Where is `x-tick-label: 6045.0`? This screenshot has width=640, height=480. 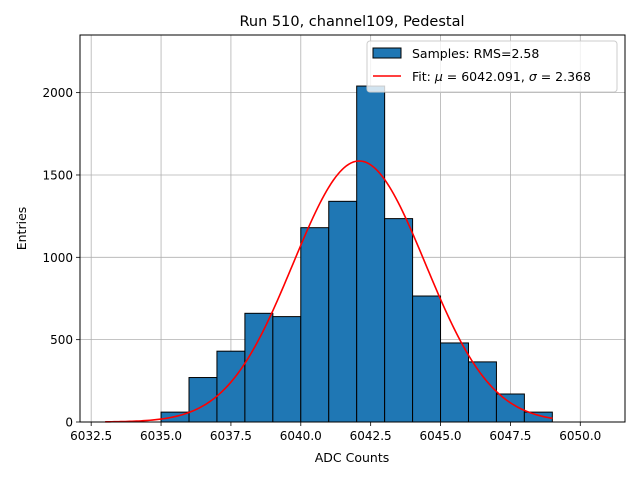
x-tick-label: 6045.0 is located at coordinates (441, 436).